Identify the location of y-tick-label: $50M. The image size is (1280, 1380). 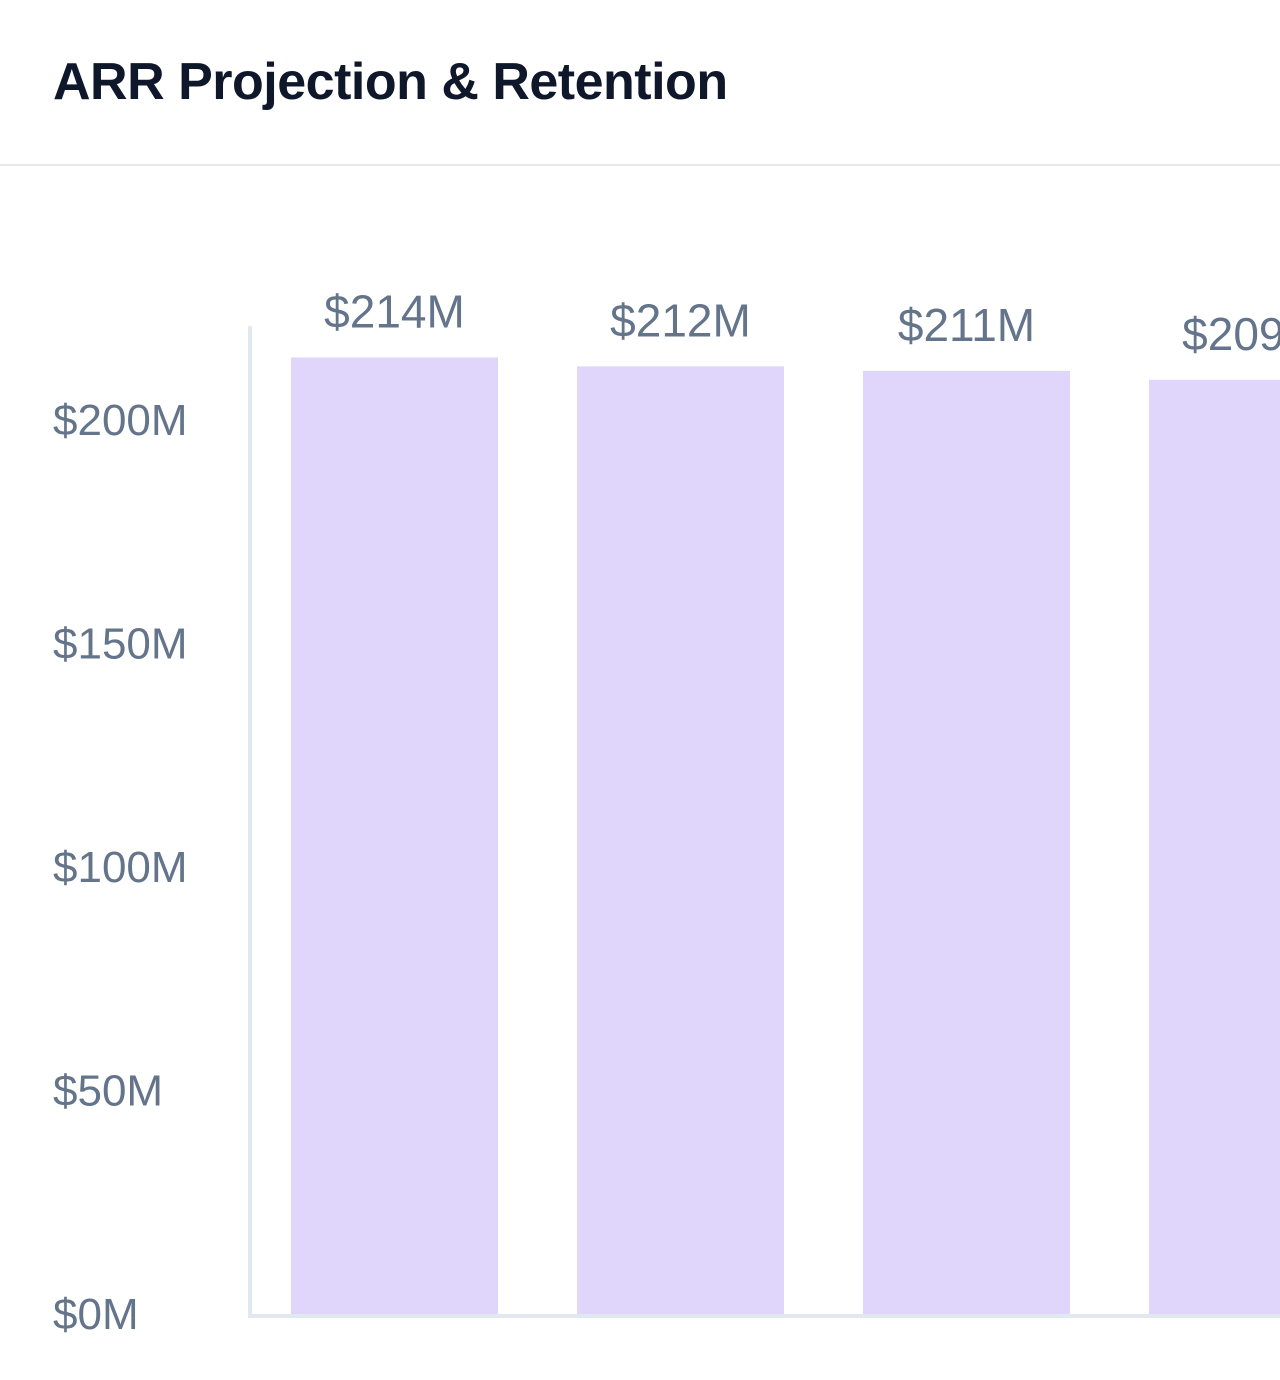
(108, 1091).